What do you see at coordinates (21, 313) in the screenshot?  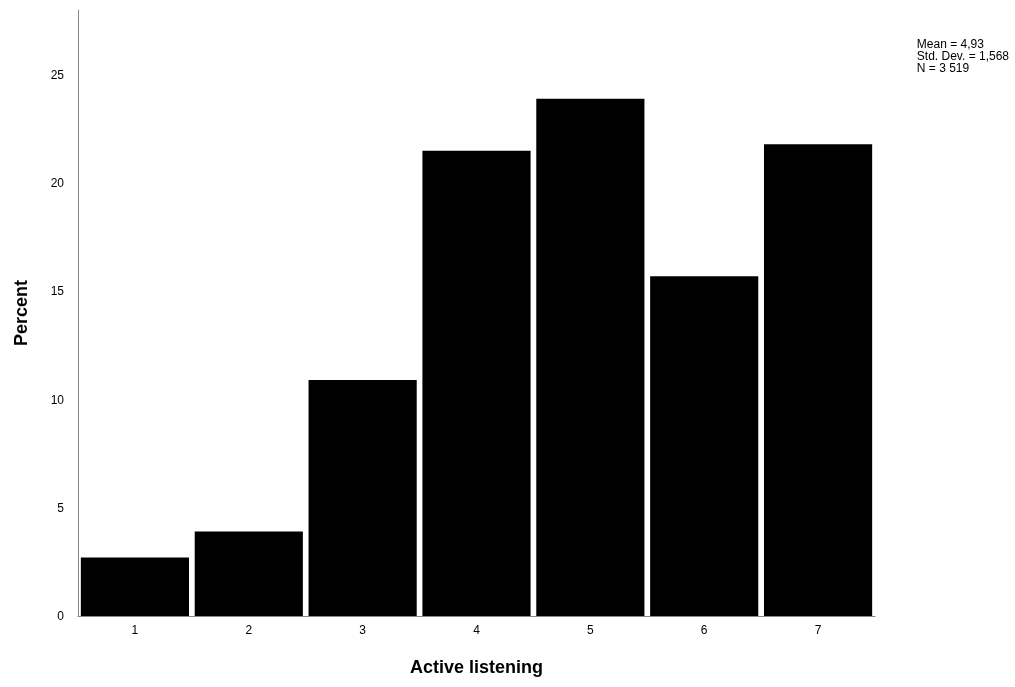 I see `y-axis-title: Percent` at bounding box center [21, 313].